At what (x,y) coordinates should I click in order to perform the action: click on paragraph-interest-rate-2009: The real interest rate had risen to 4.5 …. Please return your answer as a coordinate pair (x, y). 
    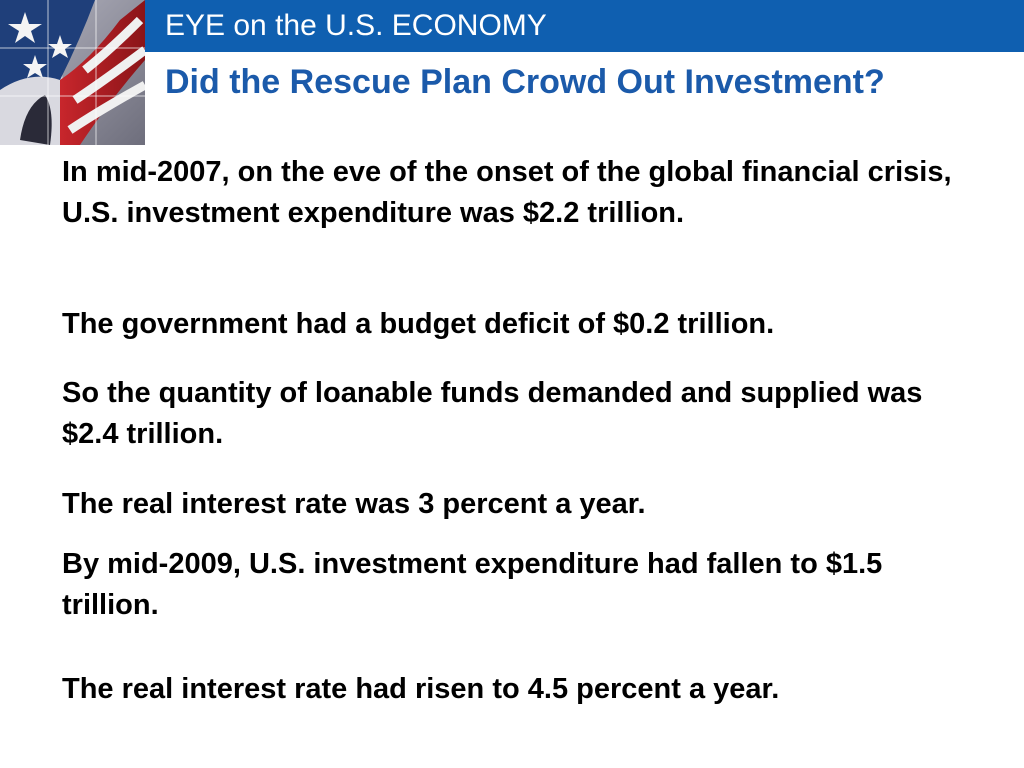
    Looking at the image, I should click on (421, 689).